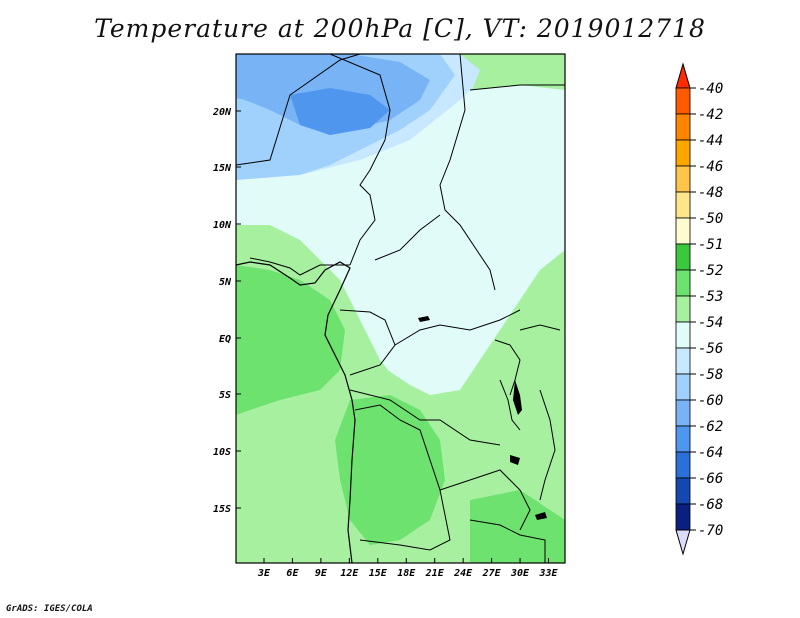  Describe the element at coordinates (222, 225) in the screenshot. I see `lat-label: 10N` at that location.